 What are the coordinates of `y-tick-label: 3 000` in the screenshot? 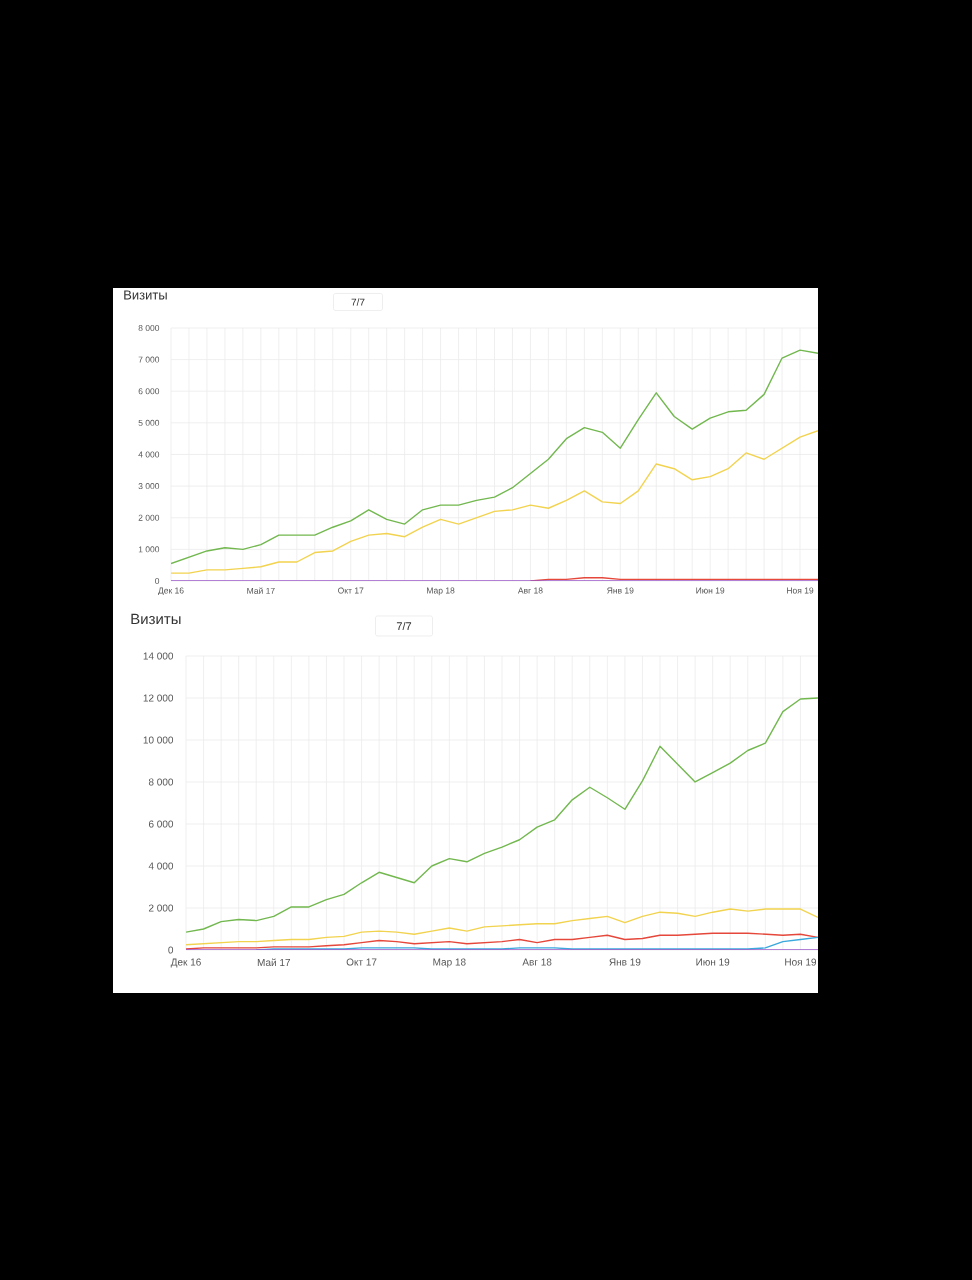 It's located at (149, 486).